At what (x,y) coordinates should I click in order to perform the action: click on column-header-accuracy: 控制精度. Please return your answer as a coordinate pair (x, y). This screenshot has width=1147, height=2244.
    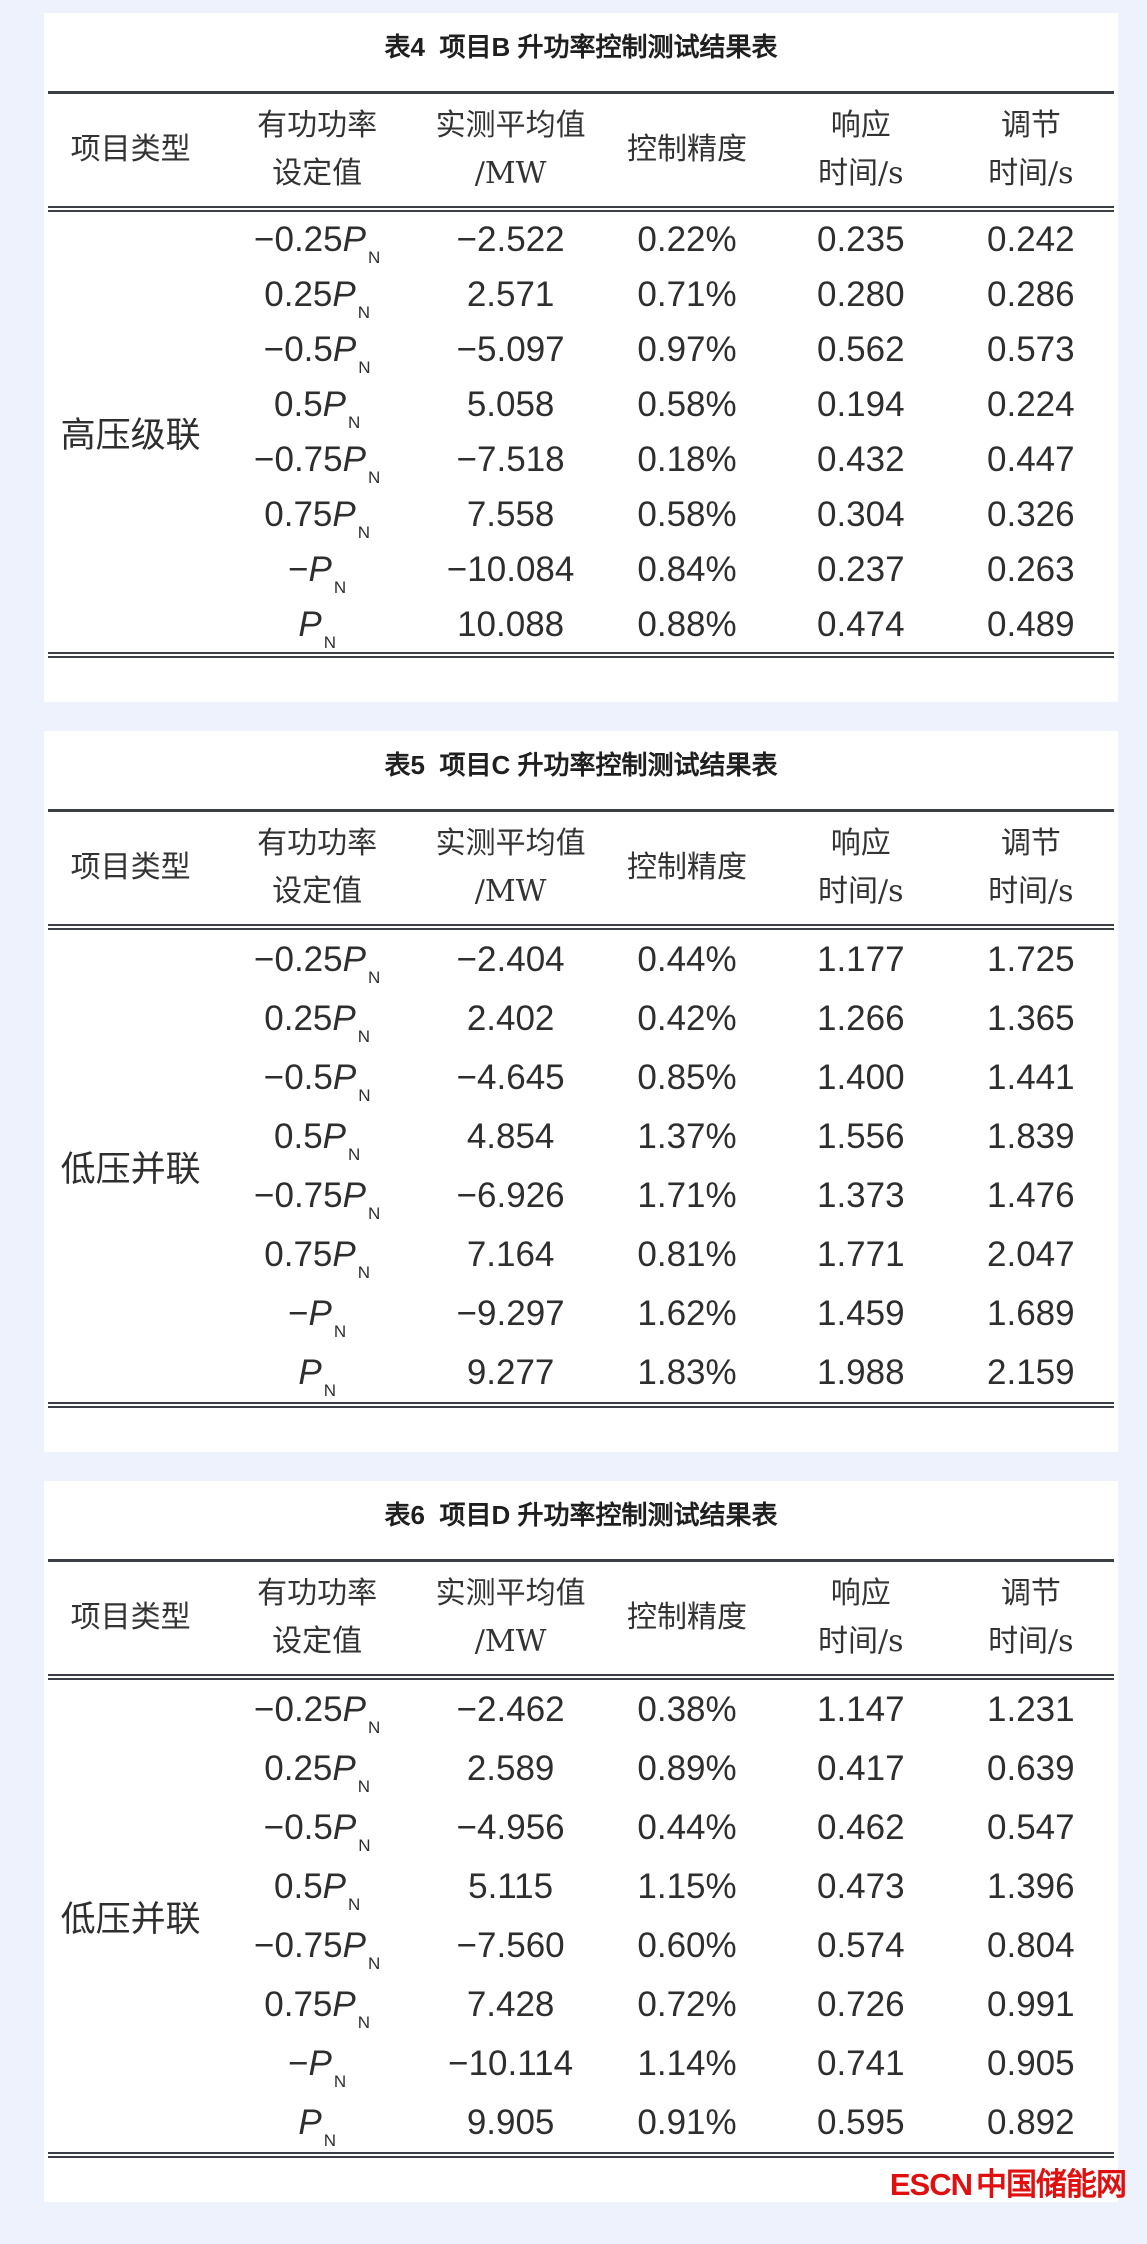
    Looking at the image, I should click on (687, 152).